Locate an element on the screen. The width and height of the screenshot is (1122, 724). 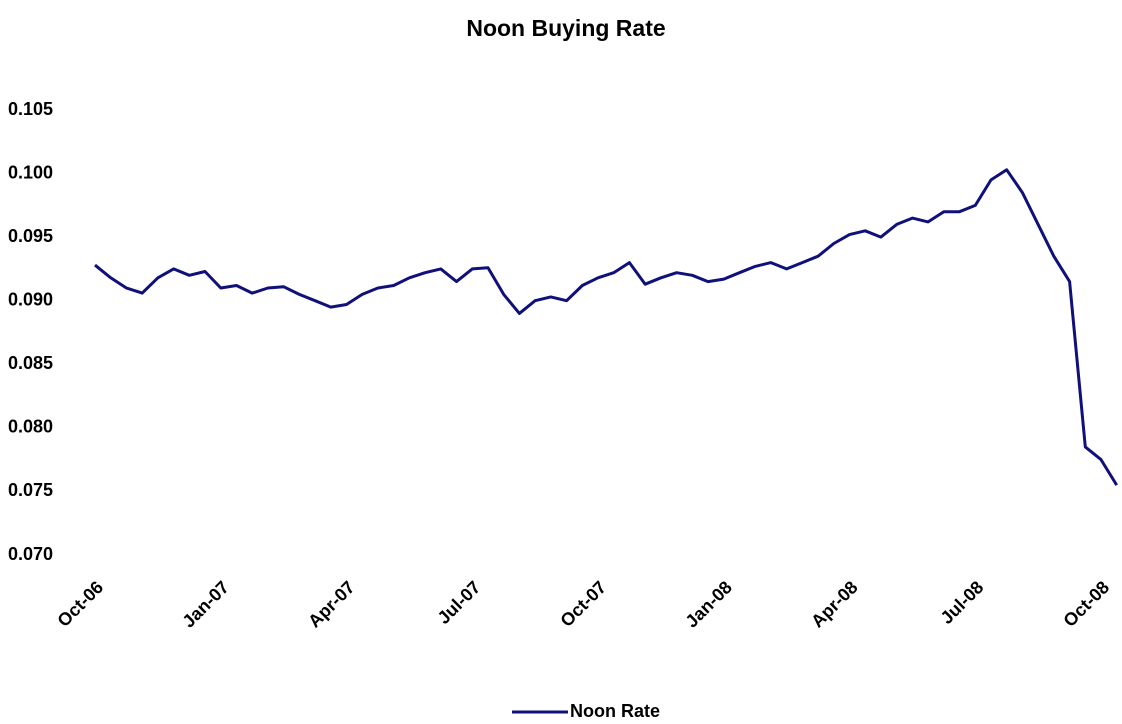
chart-title: Noon Buying Rate is located at coordinates (565, 28).